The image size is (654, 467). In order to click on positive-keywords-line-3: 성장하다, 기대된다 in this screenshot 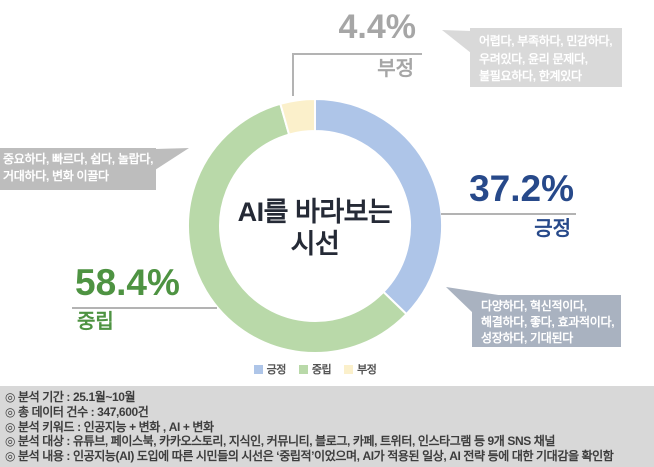, I will do `click(527, 338)`.